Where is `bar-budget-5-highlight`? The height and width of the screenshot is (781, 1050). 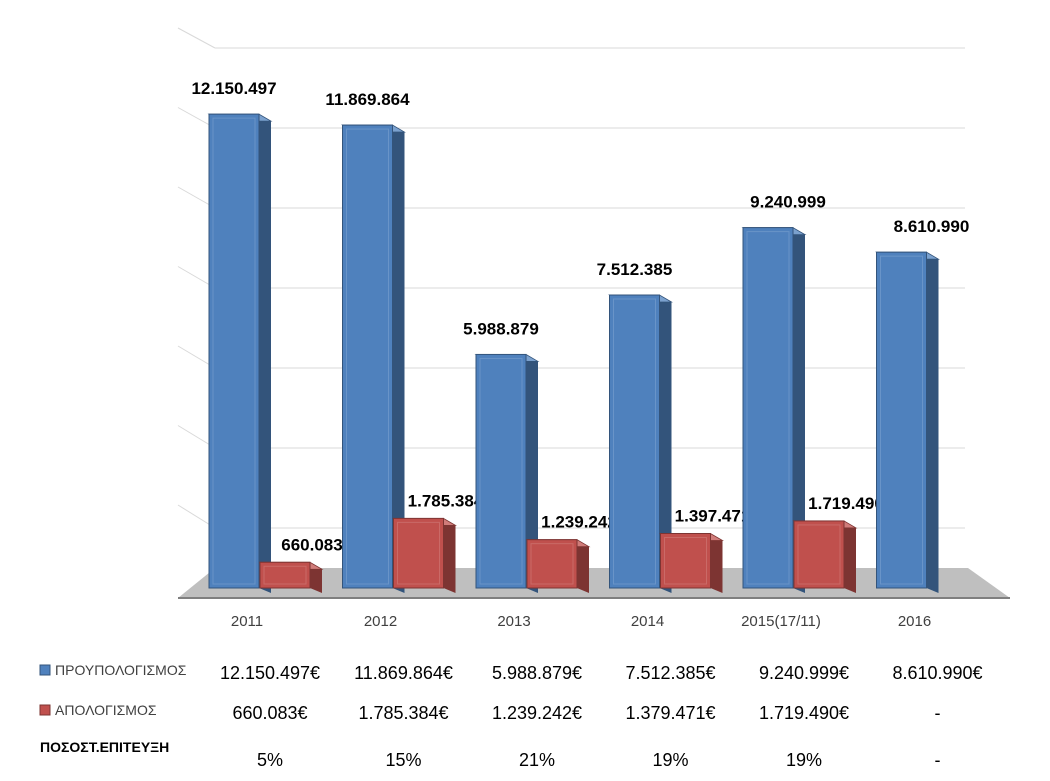 bar-budget-5-highlight is located at coordinates (901, 420).